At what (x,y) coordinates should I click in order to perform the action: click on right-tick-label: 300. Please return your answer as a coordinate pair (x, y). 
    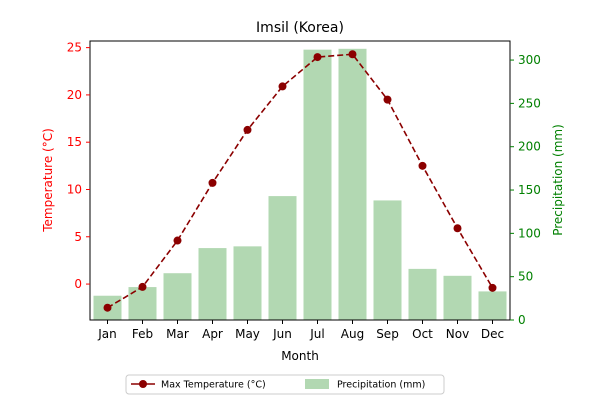
    Looking at the image, I should click on (529, 60).